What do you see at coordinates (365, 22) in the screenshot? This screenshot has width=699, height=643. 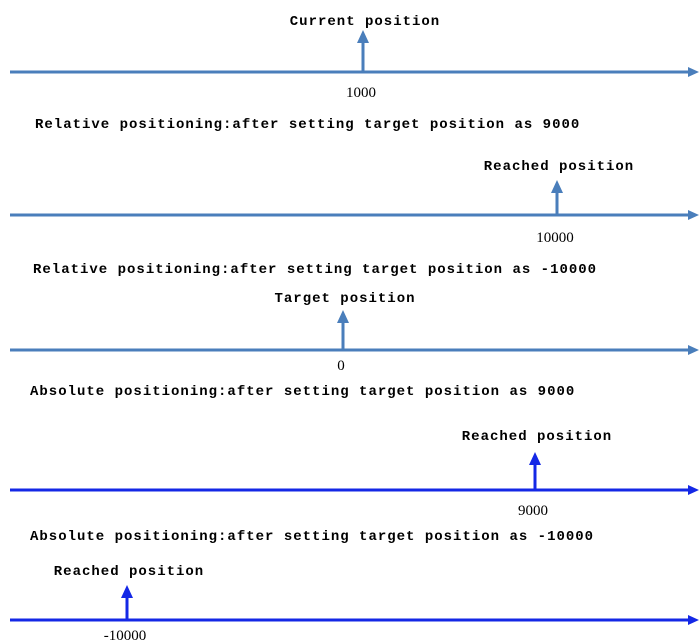 I see `marker-label: Current position` at bounding box center [365, 22].